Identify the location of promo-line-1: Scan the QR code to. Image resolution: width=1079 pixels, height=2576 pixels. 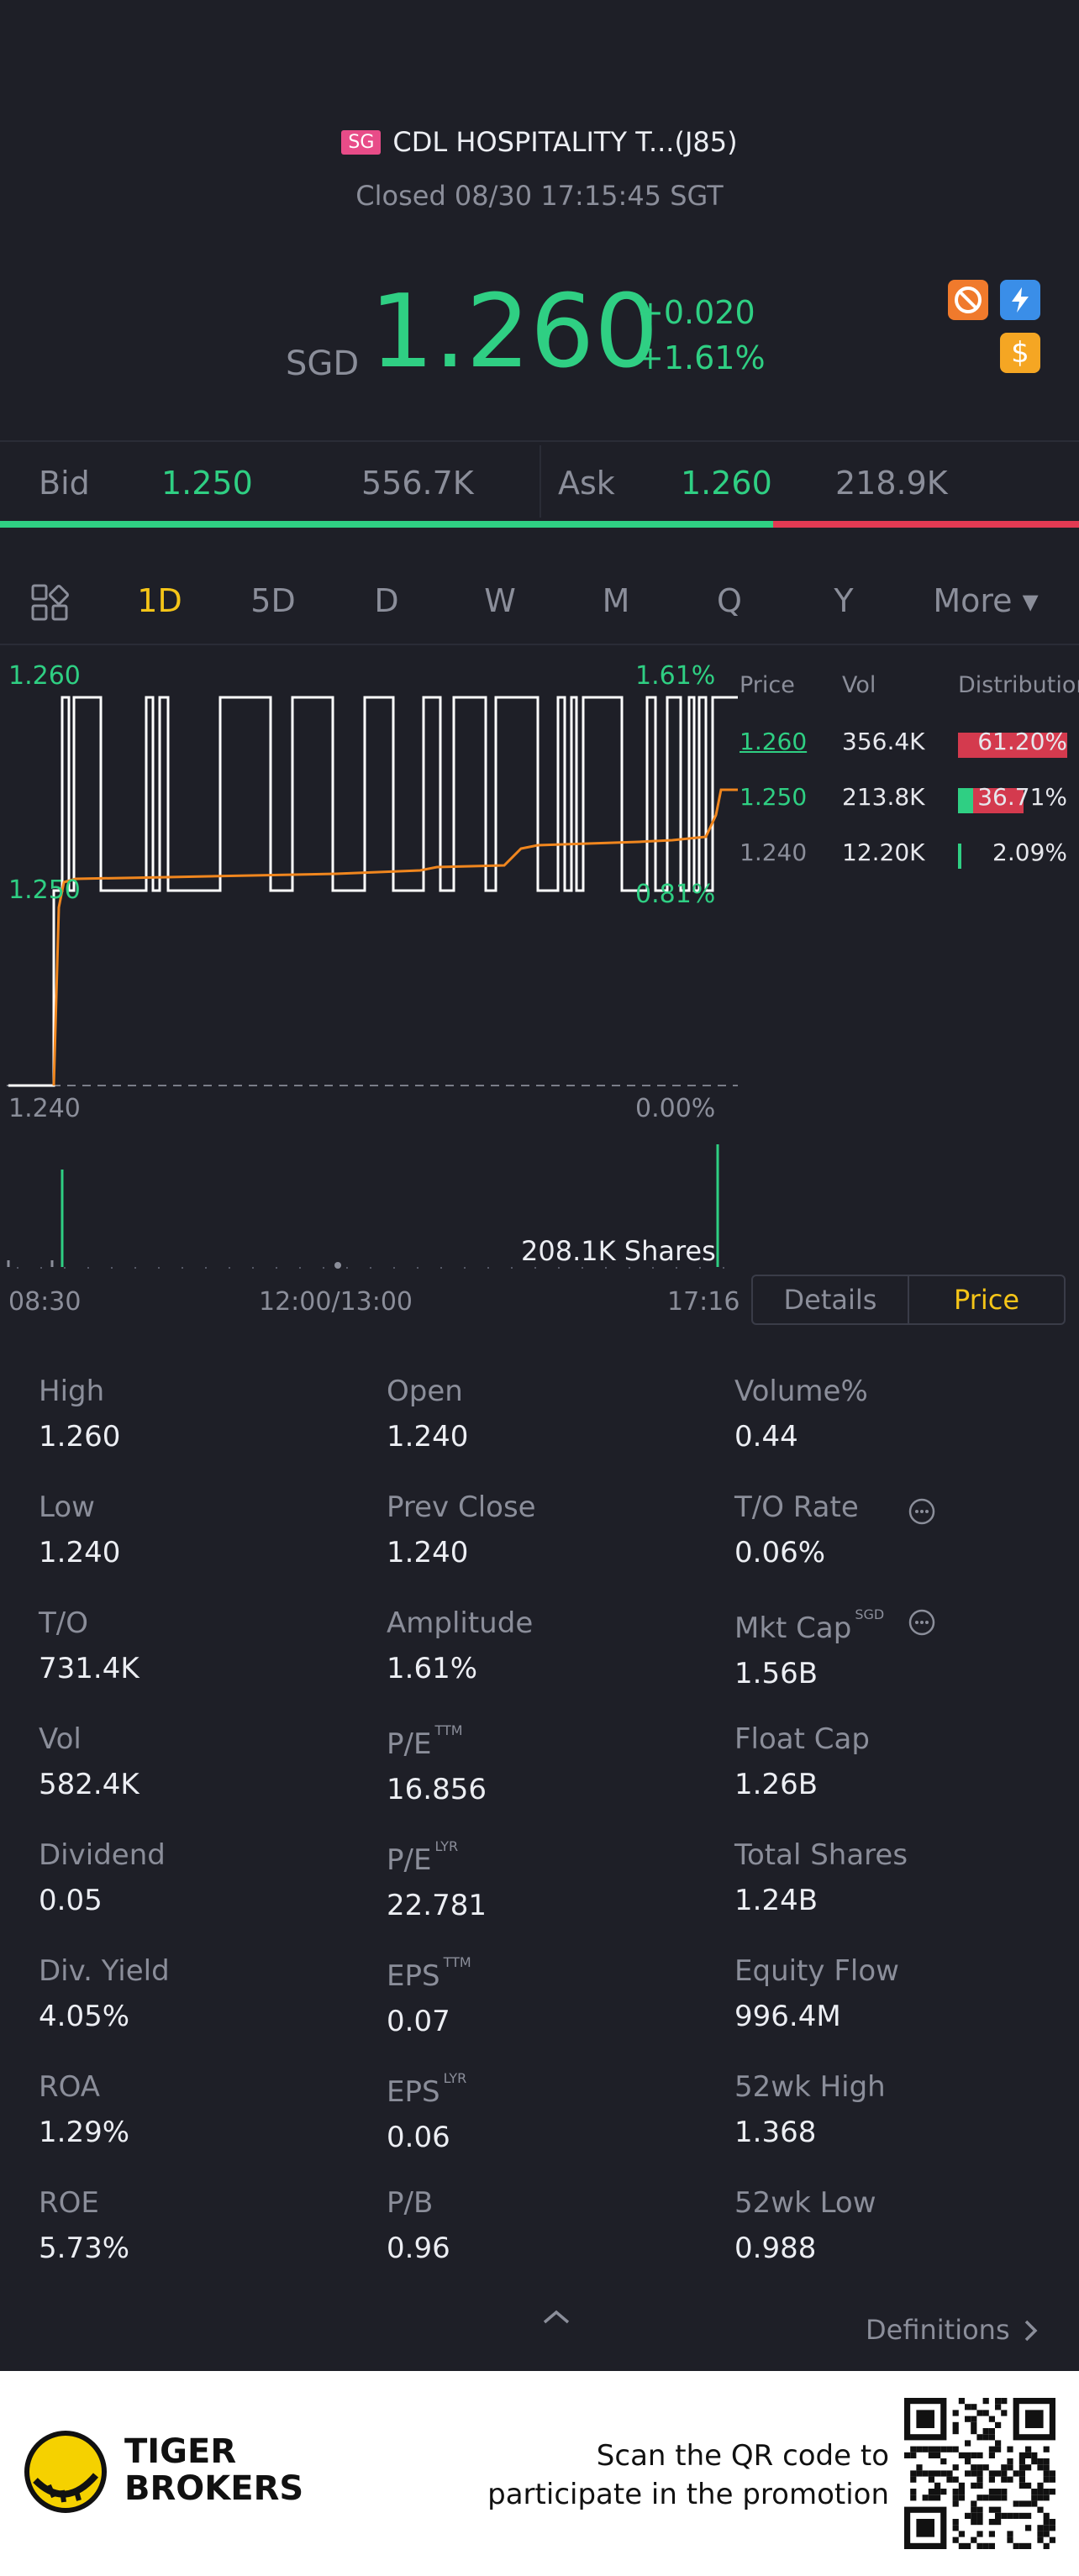
(742, 2456).